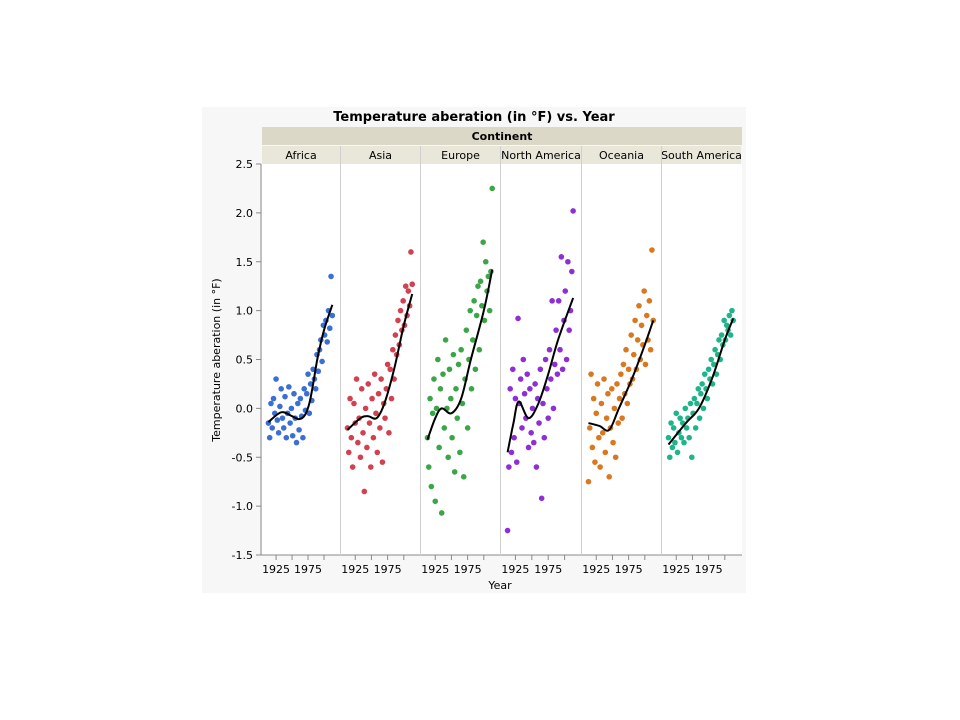  I want to click on panel-north-america: North America 1925 1975, so click(540, 361).